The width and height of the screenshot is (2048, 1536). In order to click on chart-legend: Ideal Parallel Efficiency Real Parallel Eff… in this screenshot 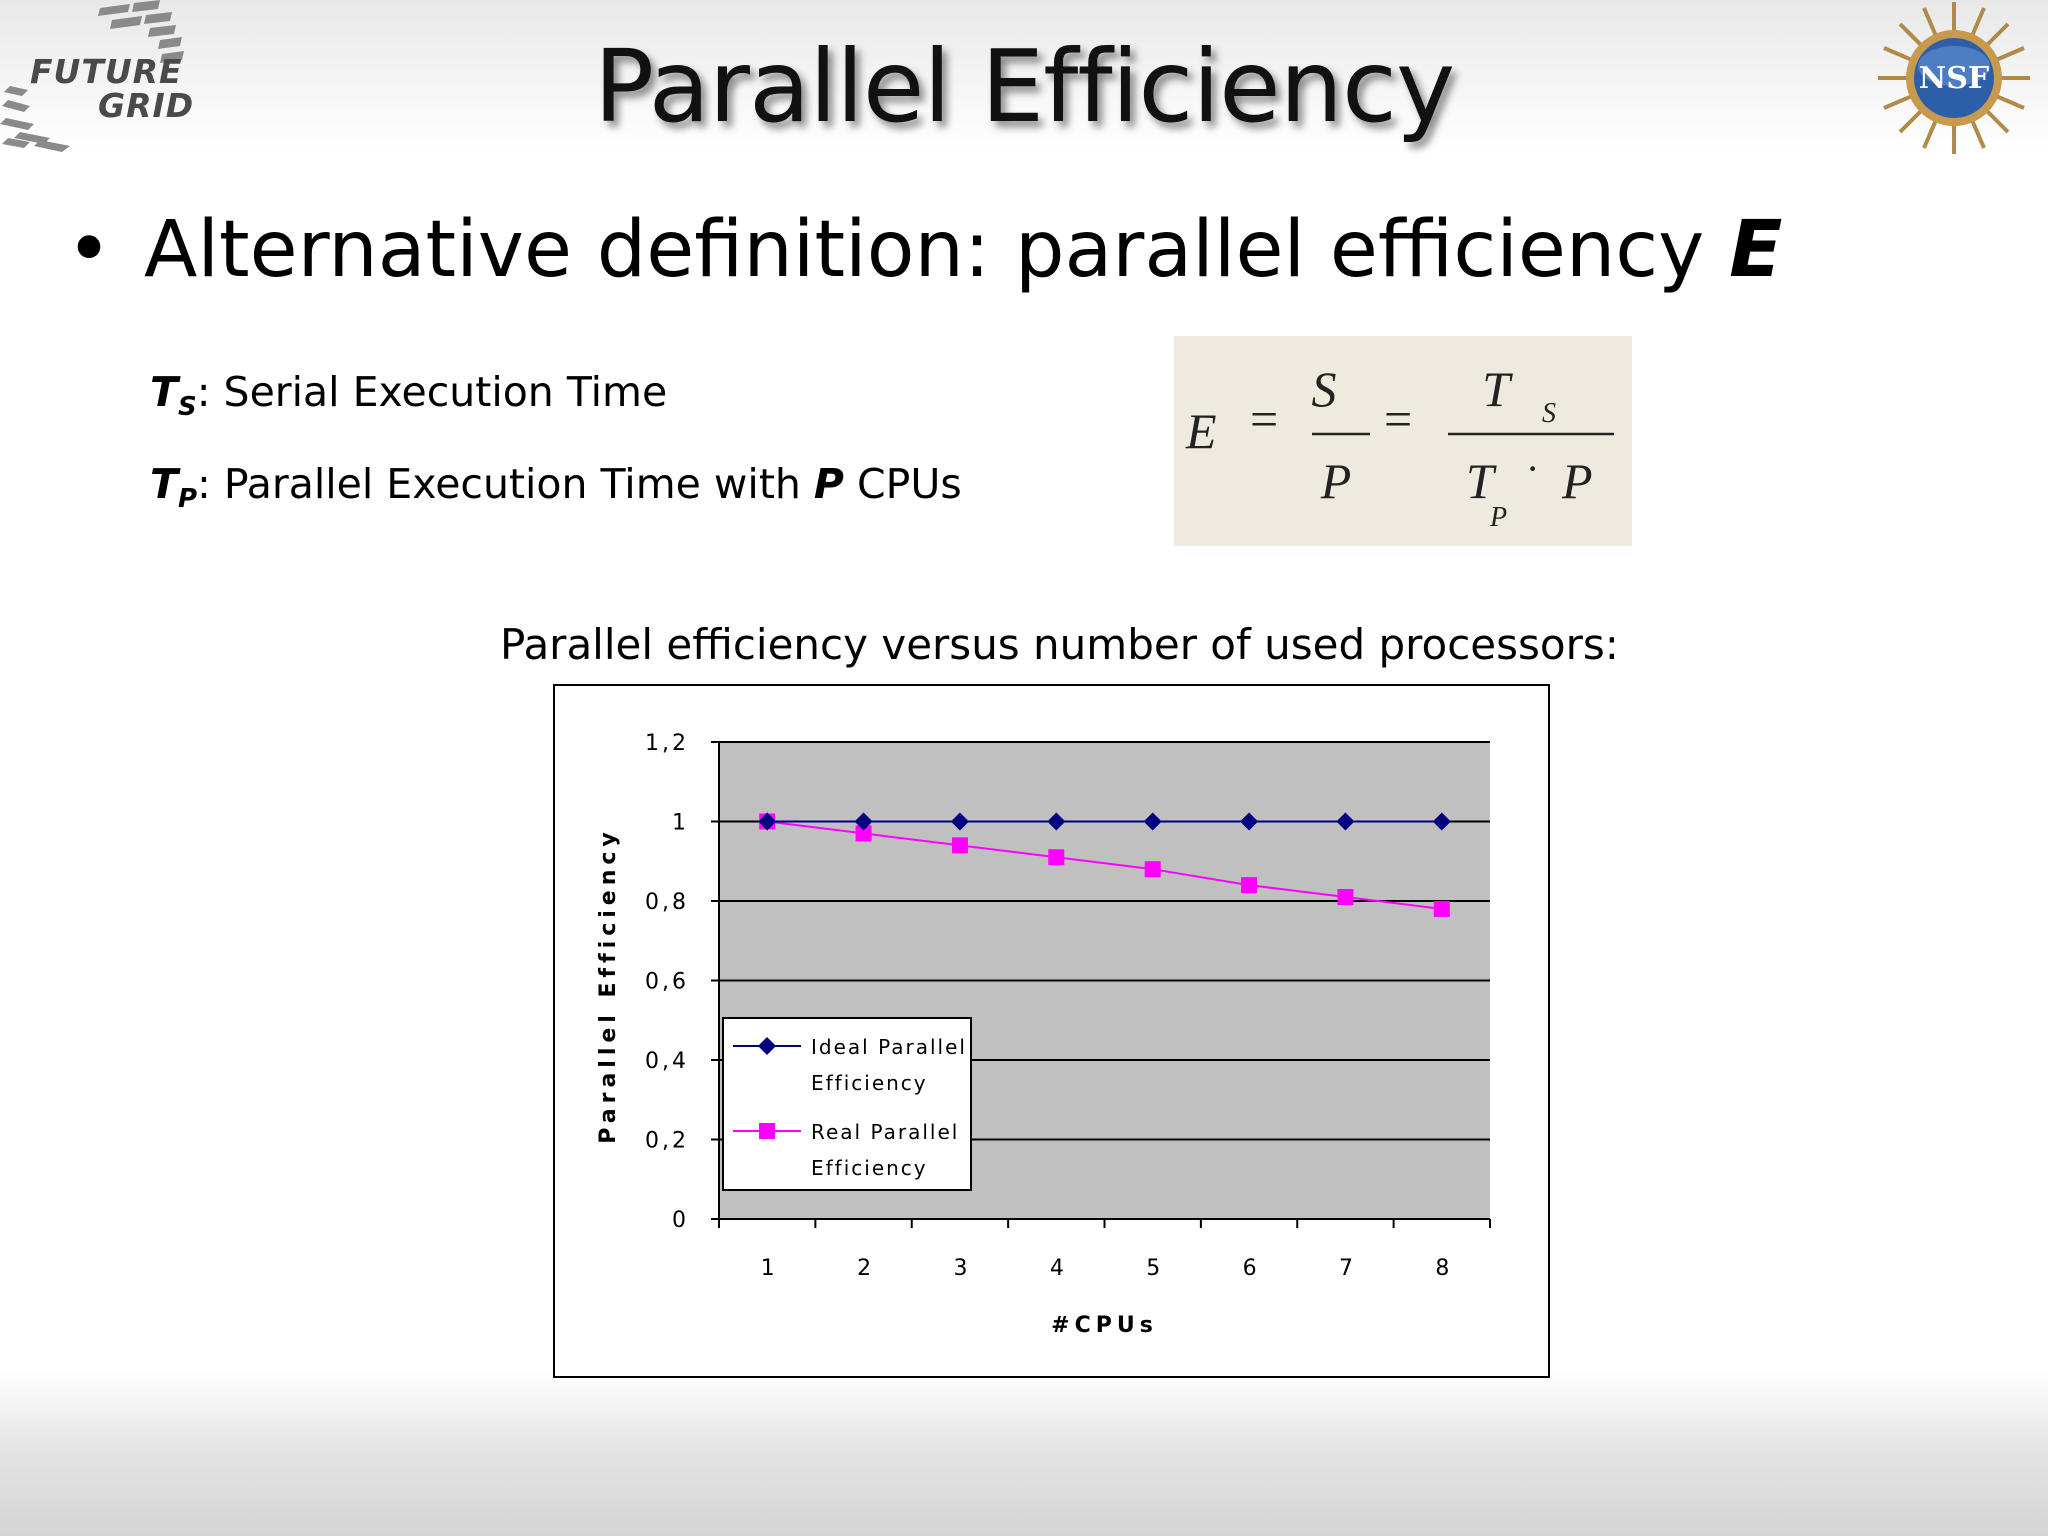, I will do `click(847, 1104)`.